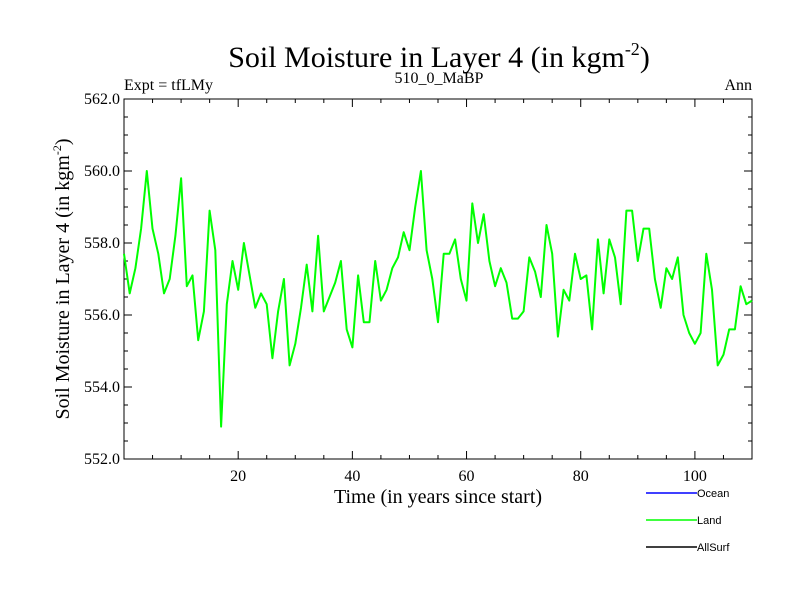  What do you see at coordinates (57, 150) in the screenshot?
I see `y-axis-label-superscript: -2` at bounding box center [57, 150].